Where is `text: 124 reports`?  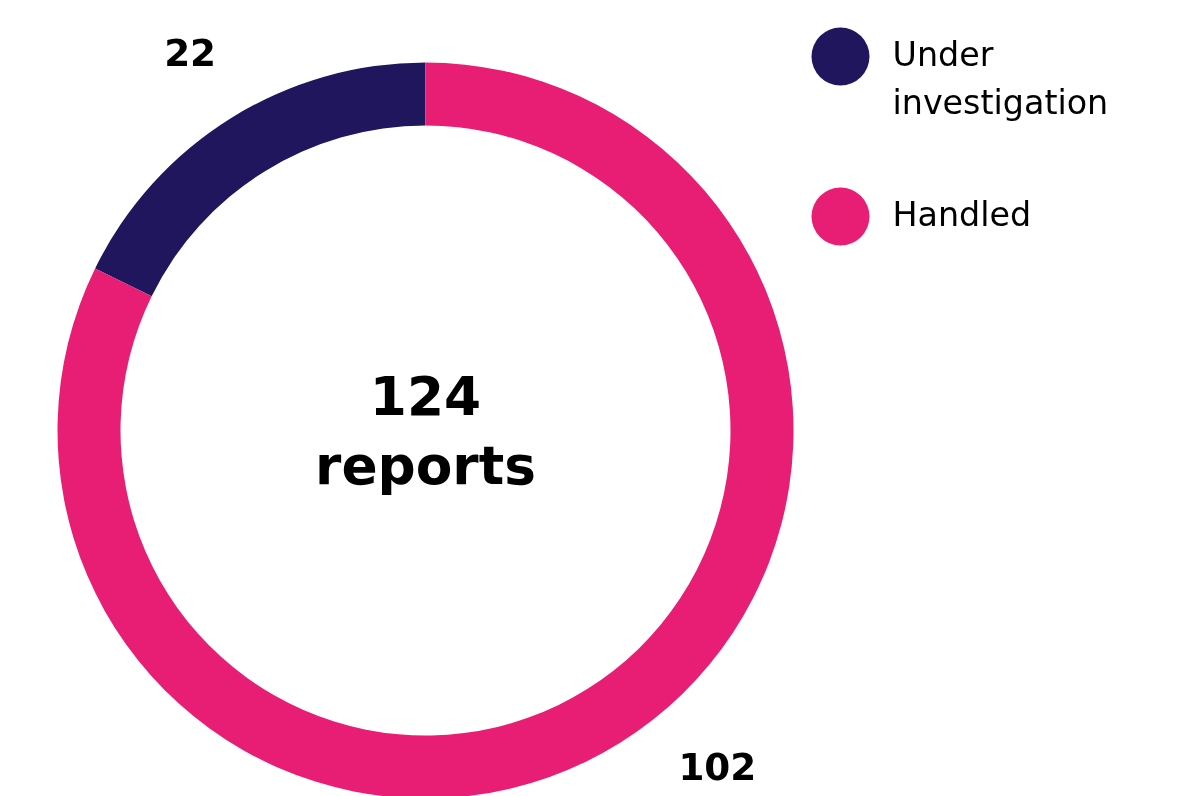
text: 124 reports is located at coordinates (425, 431).